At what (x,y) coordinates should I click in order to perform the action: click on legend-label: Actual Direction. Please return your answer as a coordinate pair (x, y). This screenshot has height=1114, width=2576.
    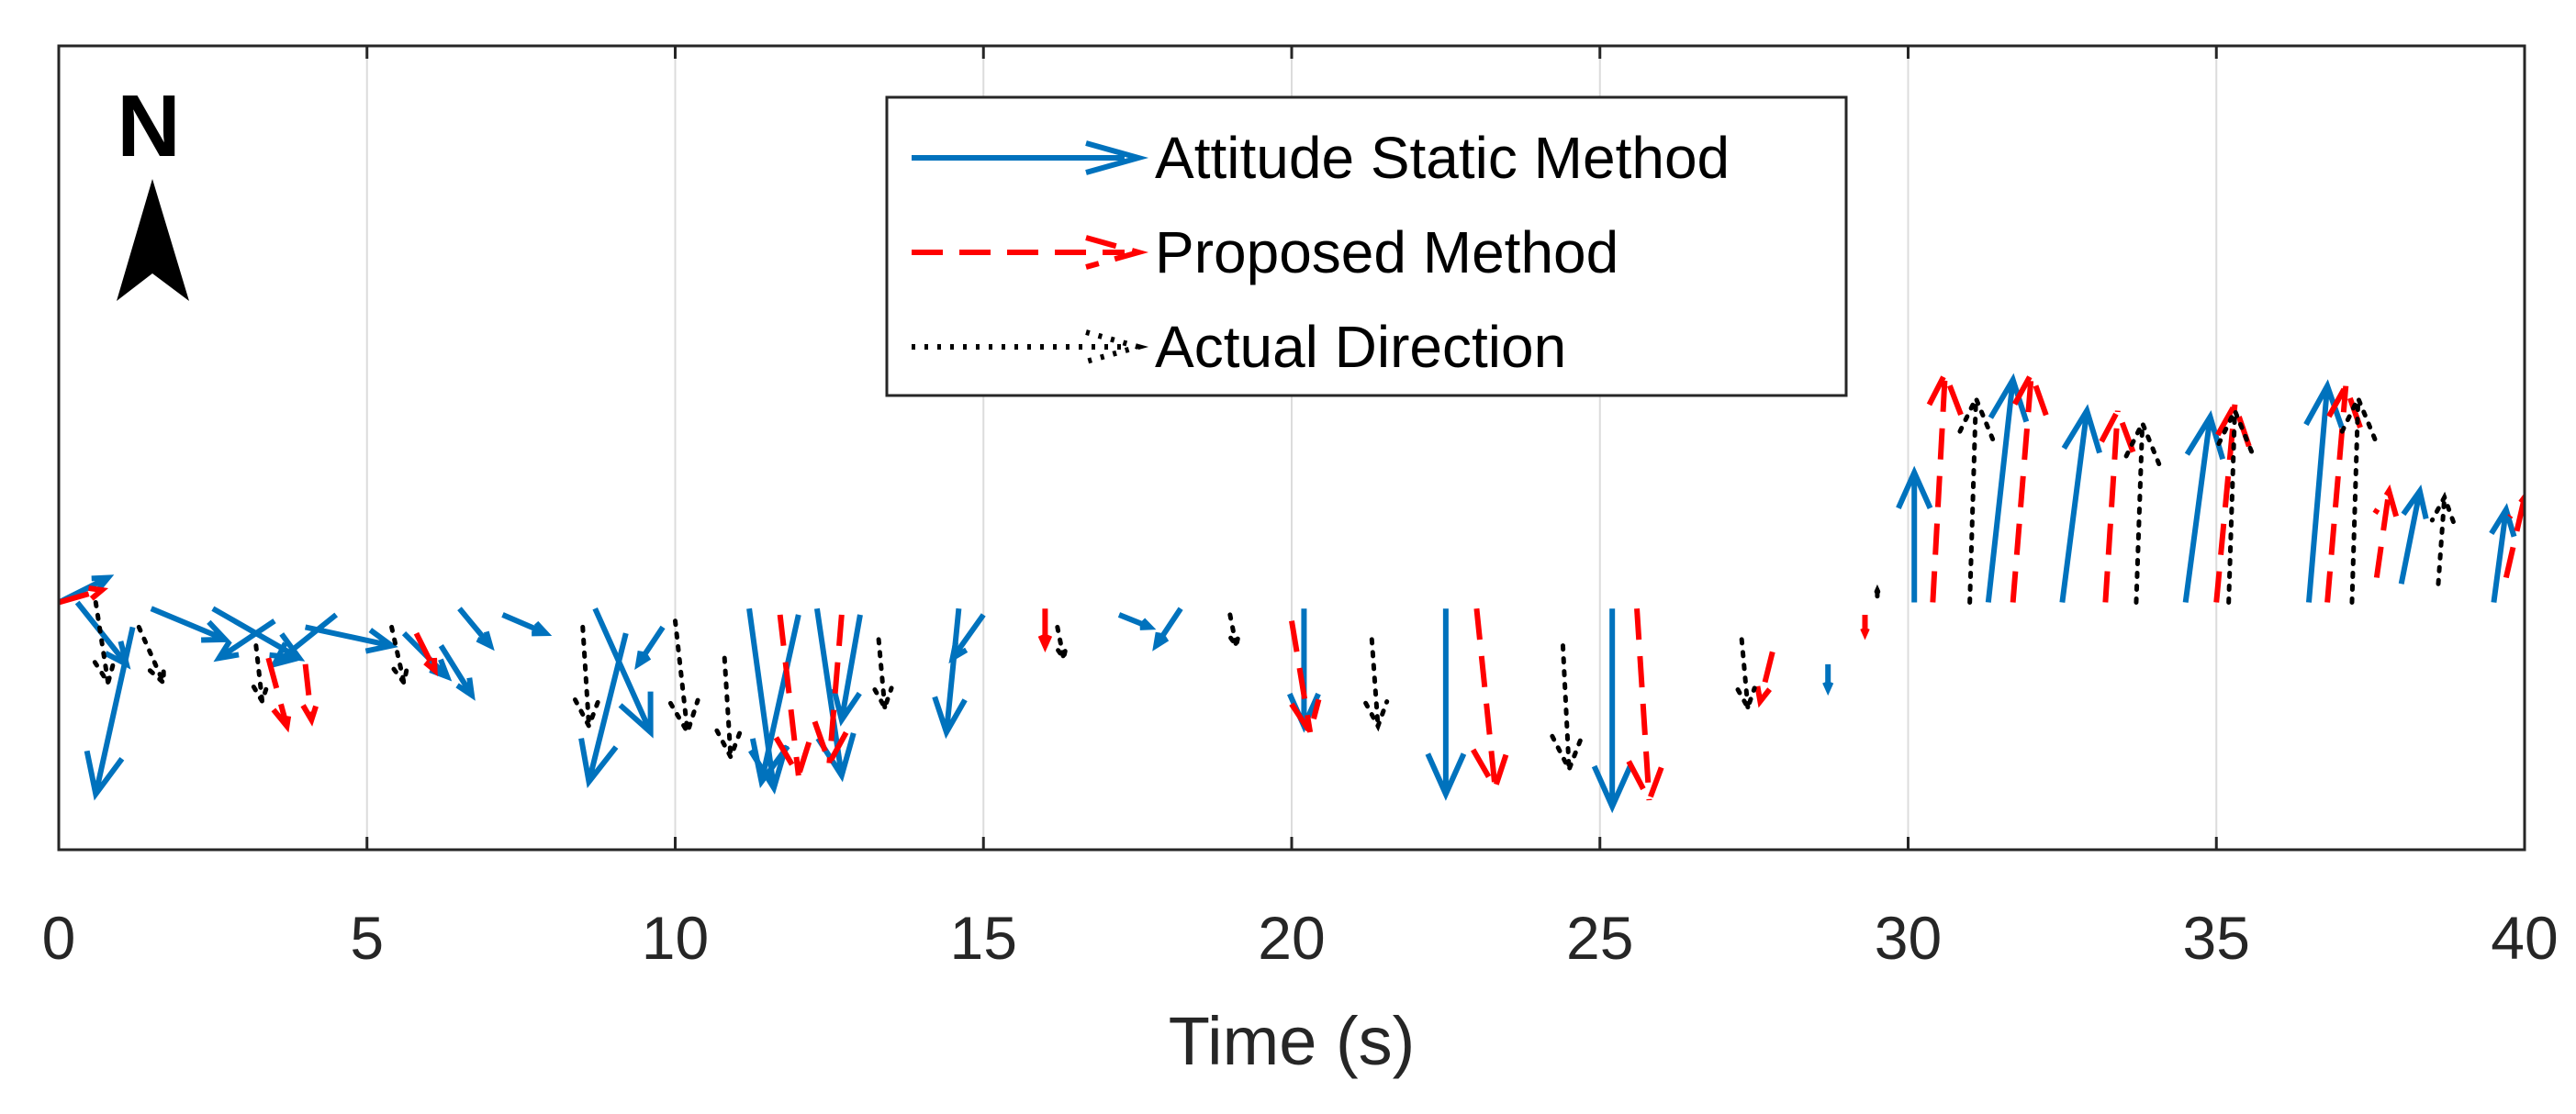
    Looking at the image, I should click on (1360, 347).